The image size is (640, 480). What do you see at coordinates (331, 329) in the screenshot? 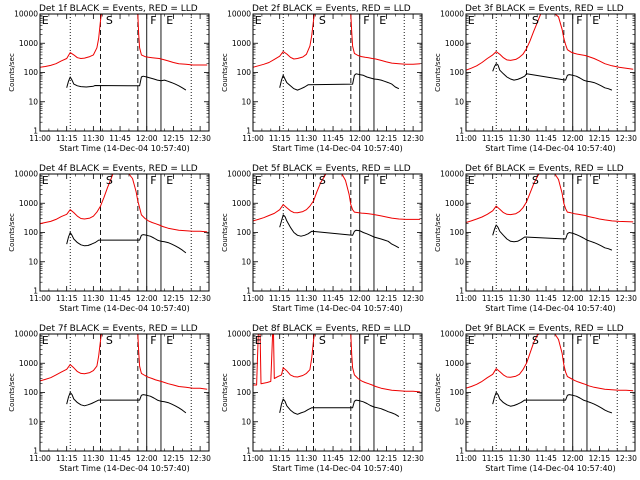
I see `panel-title: Det 8f BLACK = Events, RED = LLD` at bounding box center [331, 329].